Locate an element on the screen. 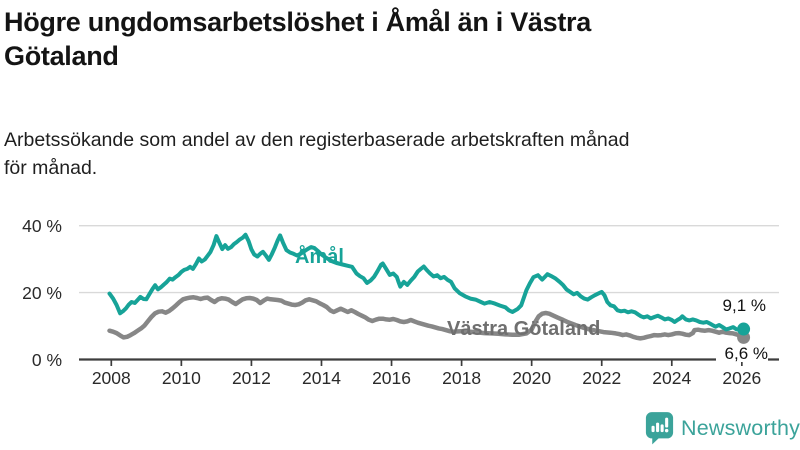 The width and height of the screenshot is (800, 450). series-label-vastra-gotaland: Västra Götaland is located at coordinates (524, 329).